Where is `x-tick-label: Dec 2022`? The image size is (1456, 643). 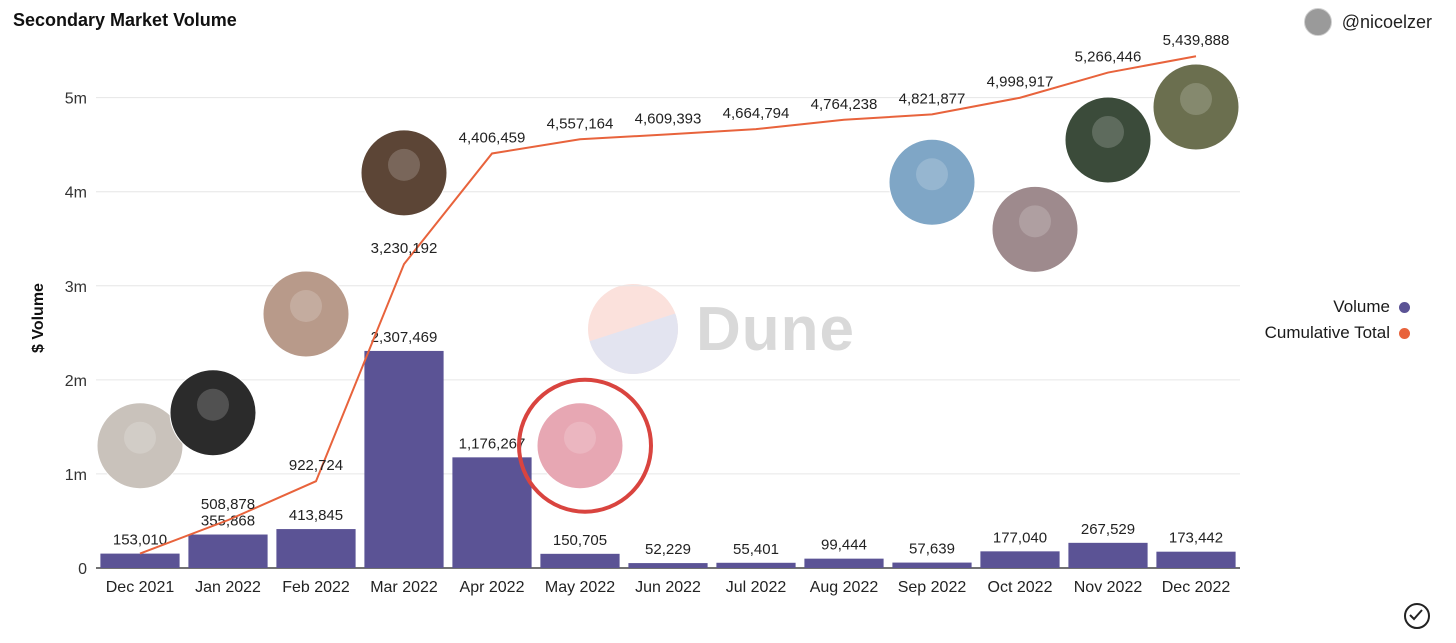 x-tick-label: Dec 2022 is located at coordinates (1196, 587).